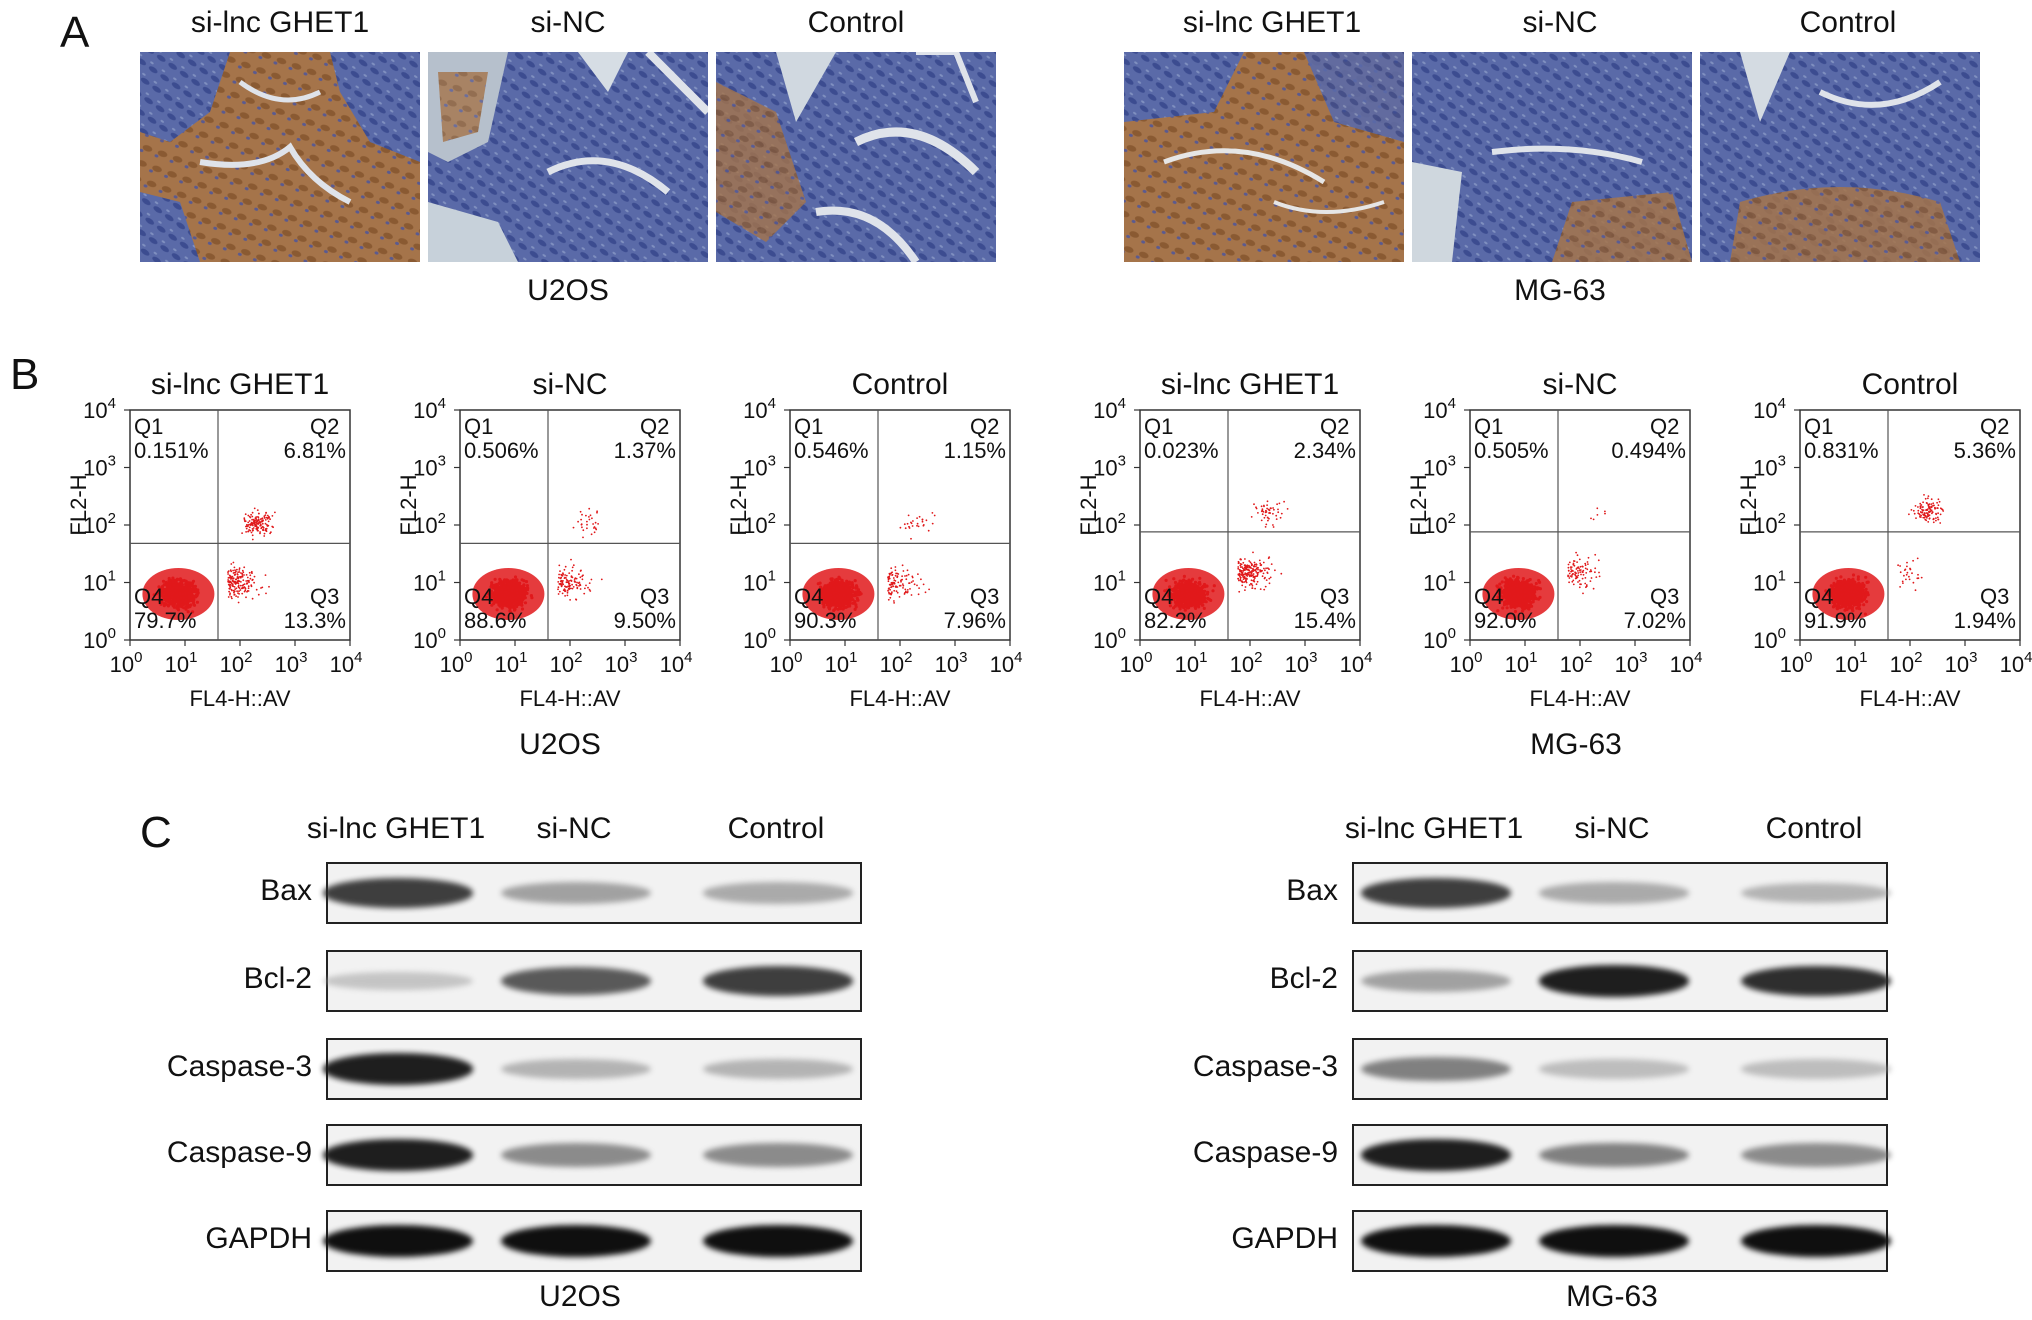 This screenshot has width=2032, height=1320. What do you see at coordinates (240, 384) in the screenshot?
I see `flow-plot-title: si-lnc GHET1` at bounding box center [240, 384].